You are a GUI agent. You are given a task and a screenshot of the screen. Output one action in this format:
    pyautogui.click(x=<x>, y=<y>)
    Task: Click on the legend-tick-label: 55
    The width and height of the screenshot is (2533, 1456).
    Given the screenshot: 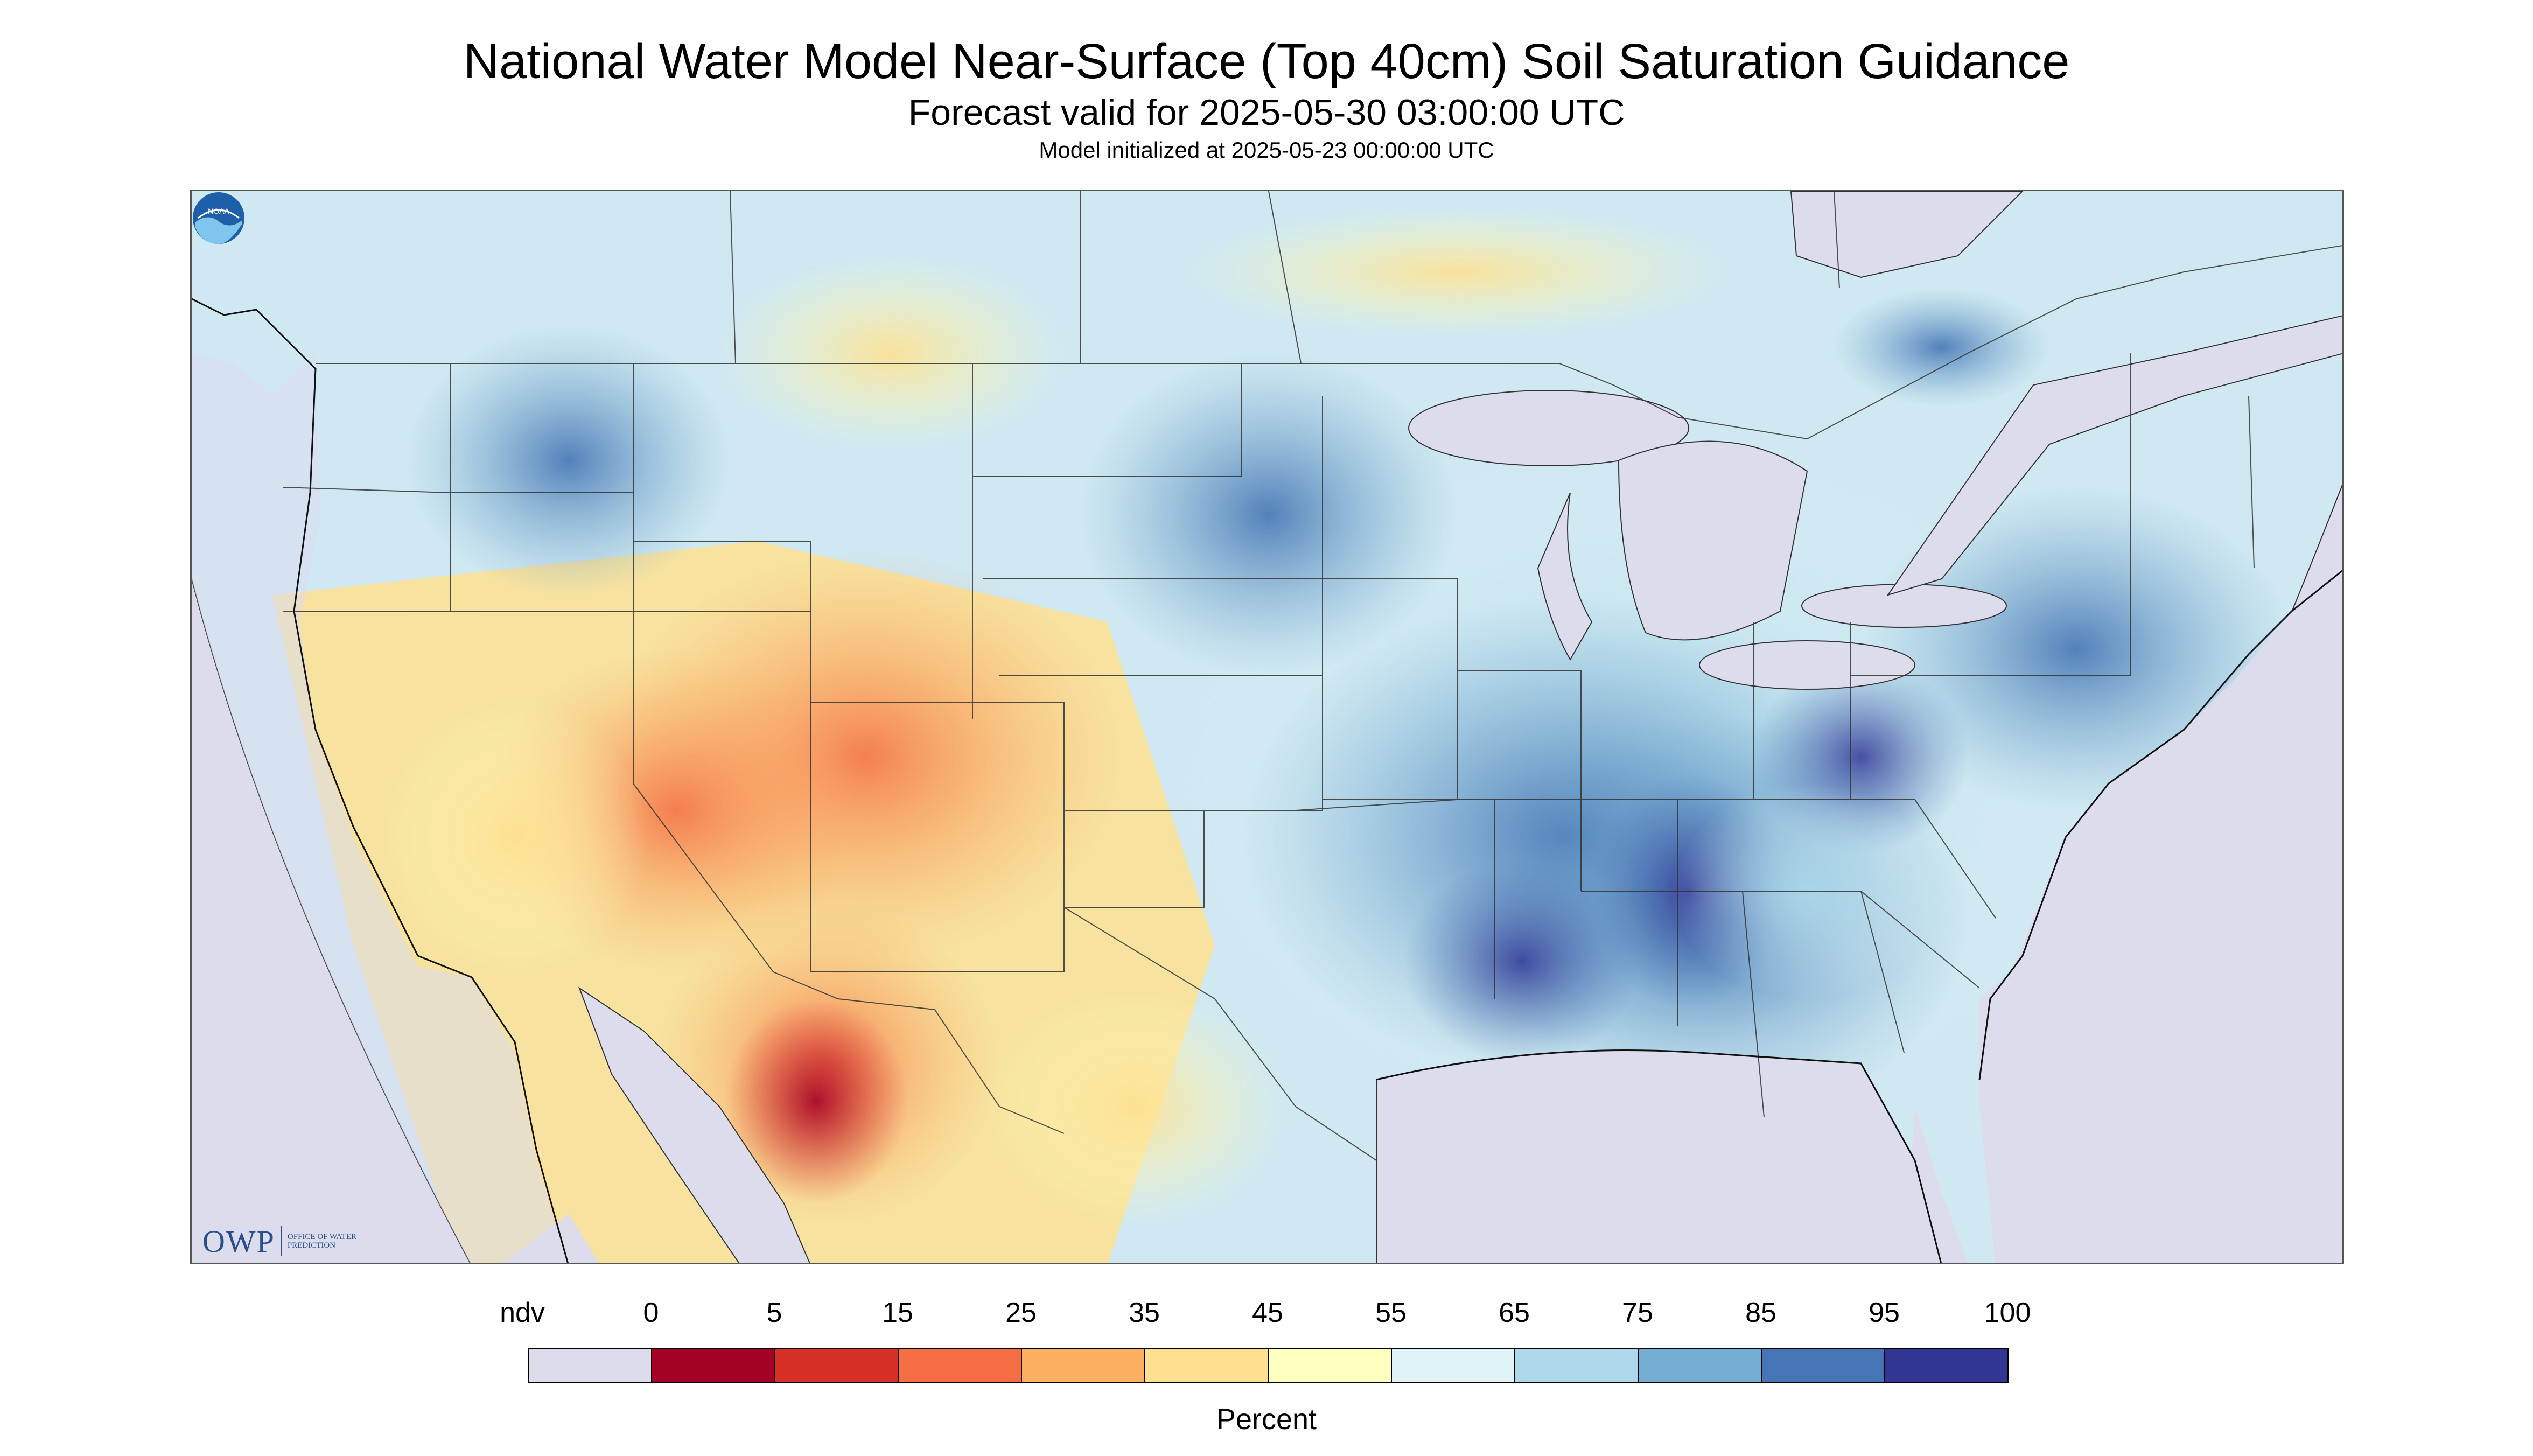 What is the action you would take?
    pyautogui.click(x=1391, y=1312)
    